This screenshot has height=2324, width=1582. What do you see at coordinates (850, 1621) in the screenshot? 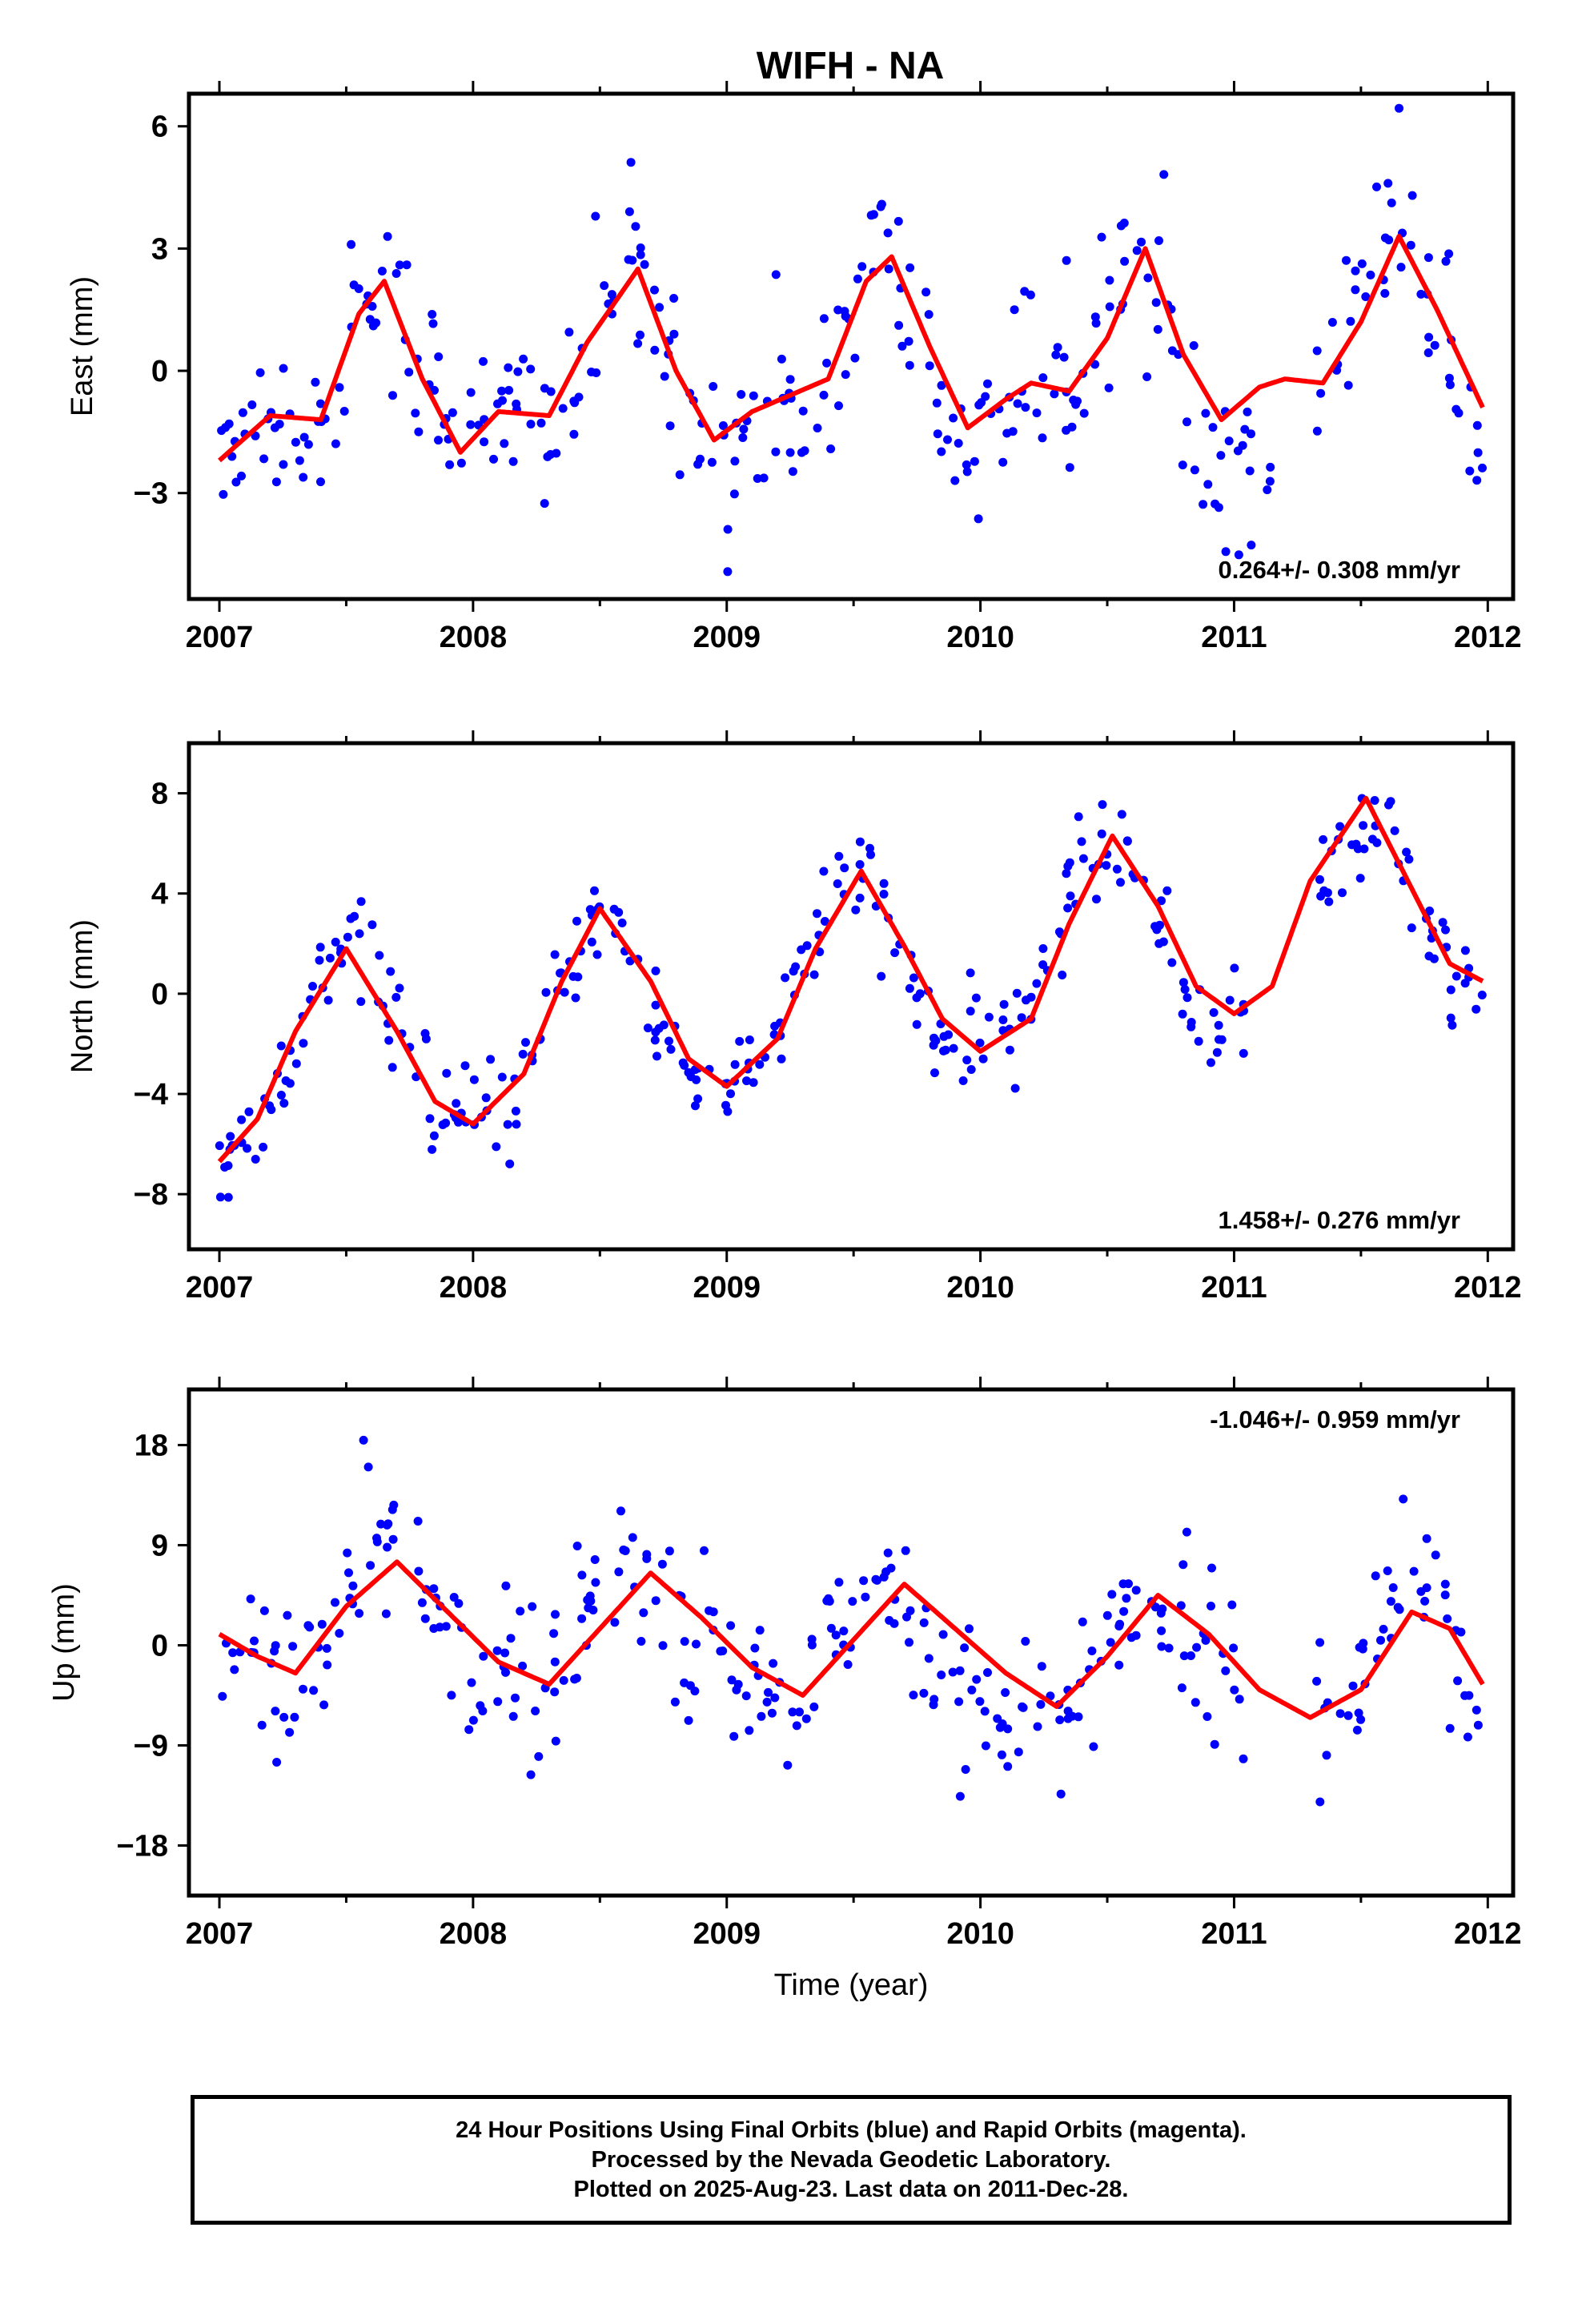
I see `scatter-points-up` at bounding box center [850, 1621].